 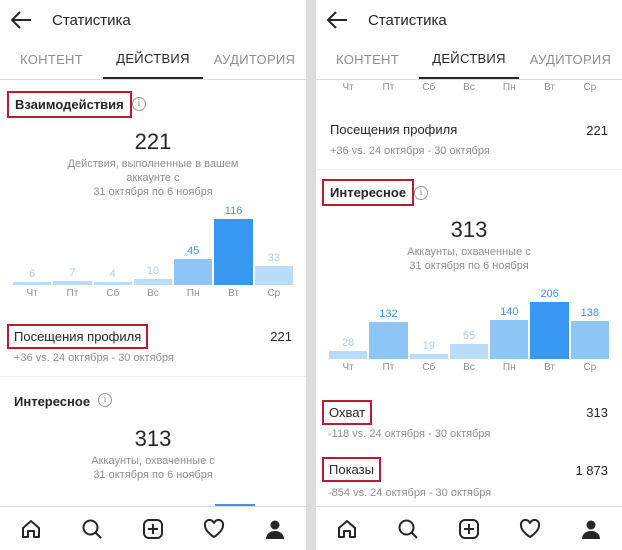 What do you see at coordinates (597, 130) in the screenshot?
I see `profile-visits-value: 221` at bounding box center [597, 130].